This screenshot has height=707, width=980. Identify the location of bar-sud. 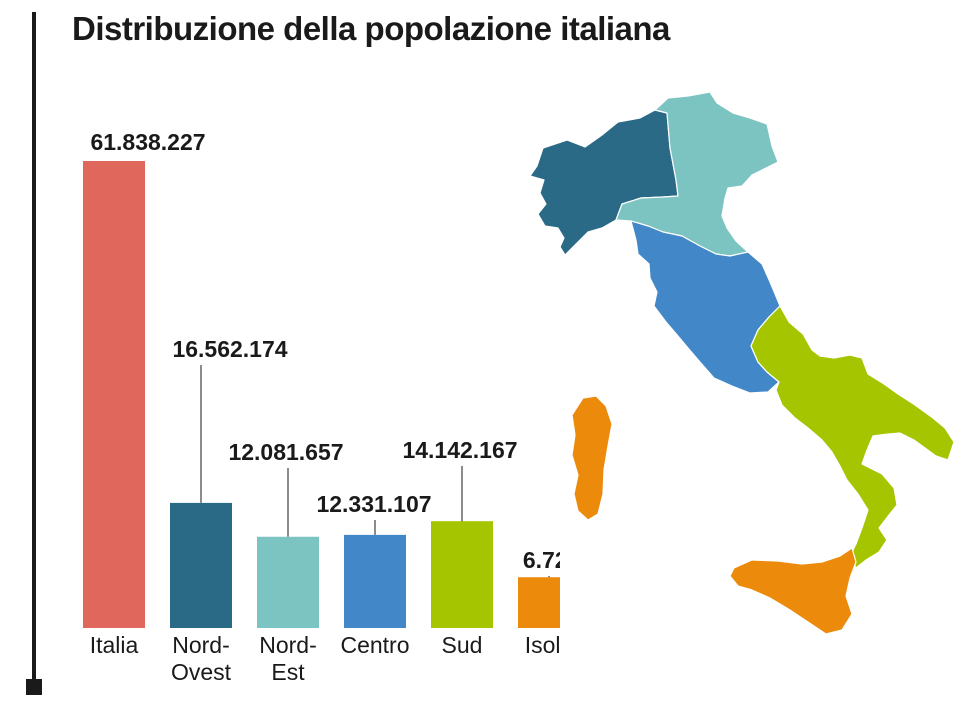
(462, 574).